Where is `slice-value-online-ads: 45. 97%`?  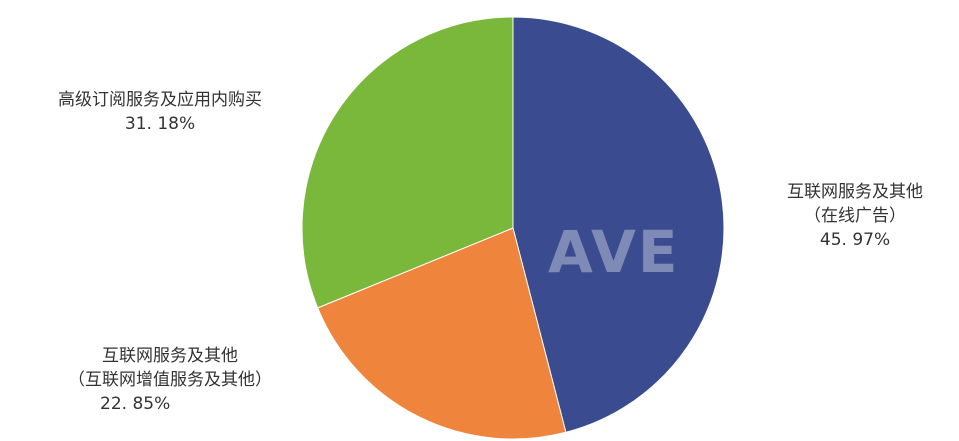 slice-value-online-ads: 45. 97% is located at coordinates (855, 240).